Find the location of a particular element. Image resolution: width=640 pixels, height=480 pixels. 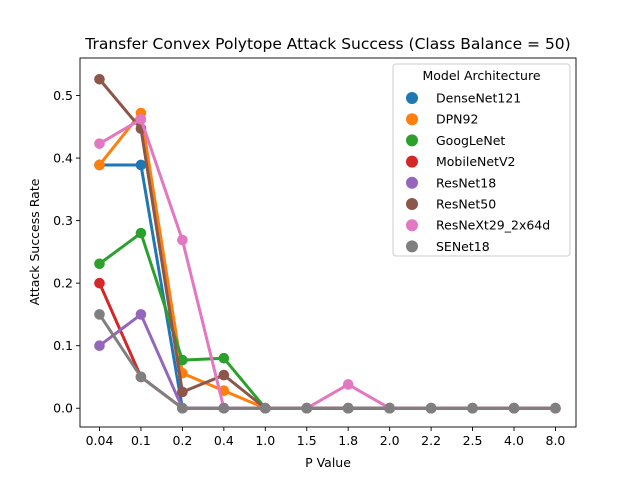

legend-item: GoogLeNet is located at coordinates (455, 140).